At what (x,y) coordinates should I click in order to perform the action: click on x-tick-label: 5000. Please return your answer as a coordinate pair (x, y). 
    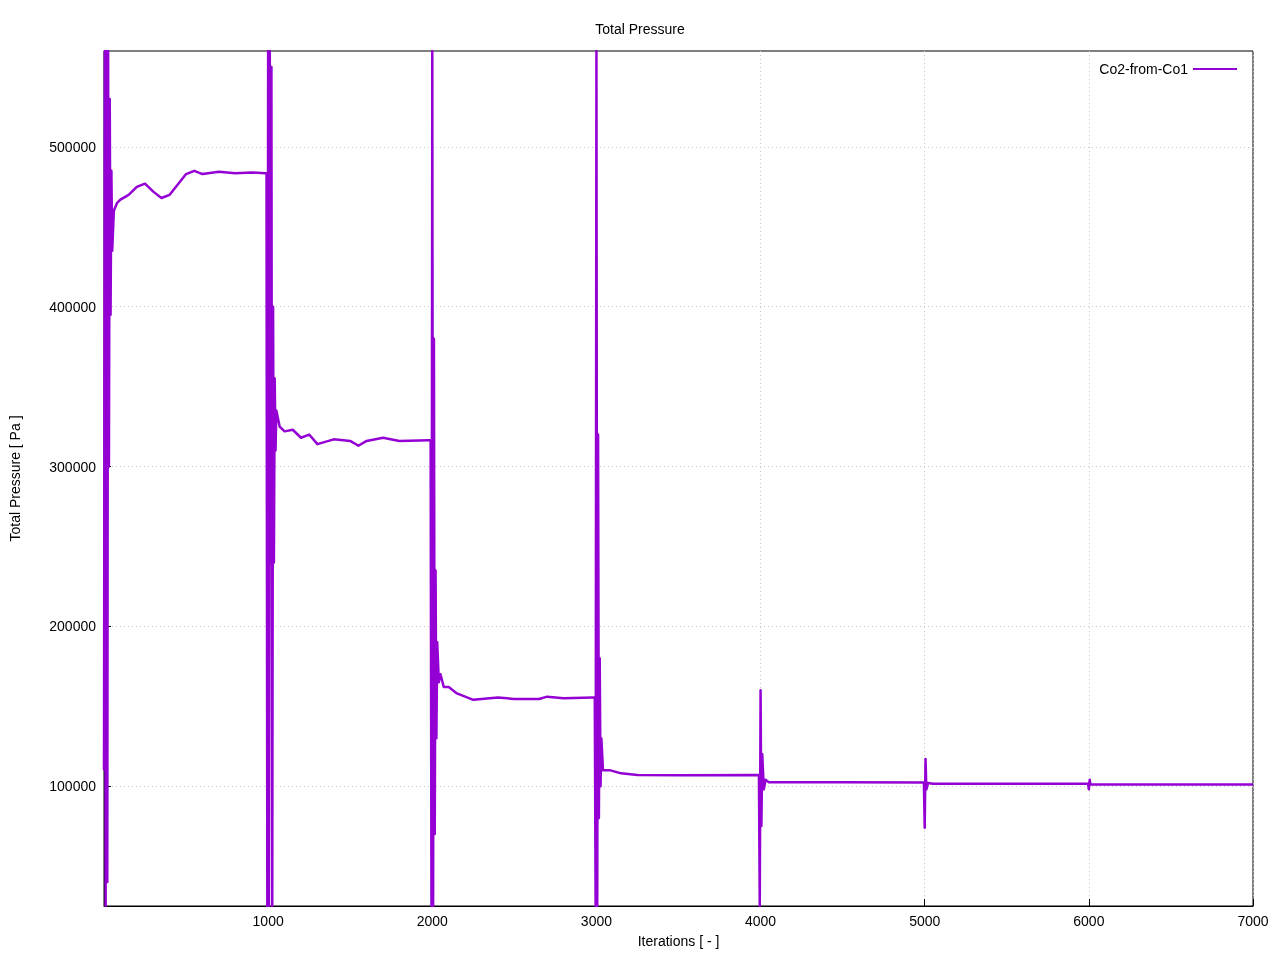
    Looking at the image, I should click on (925, 921).